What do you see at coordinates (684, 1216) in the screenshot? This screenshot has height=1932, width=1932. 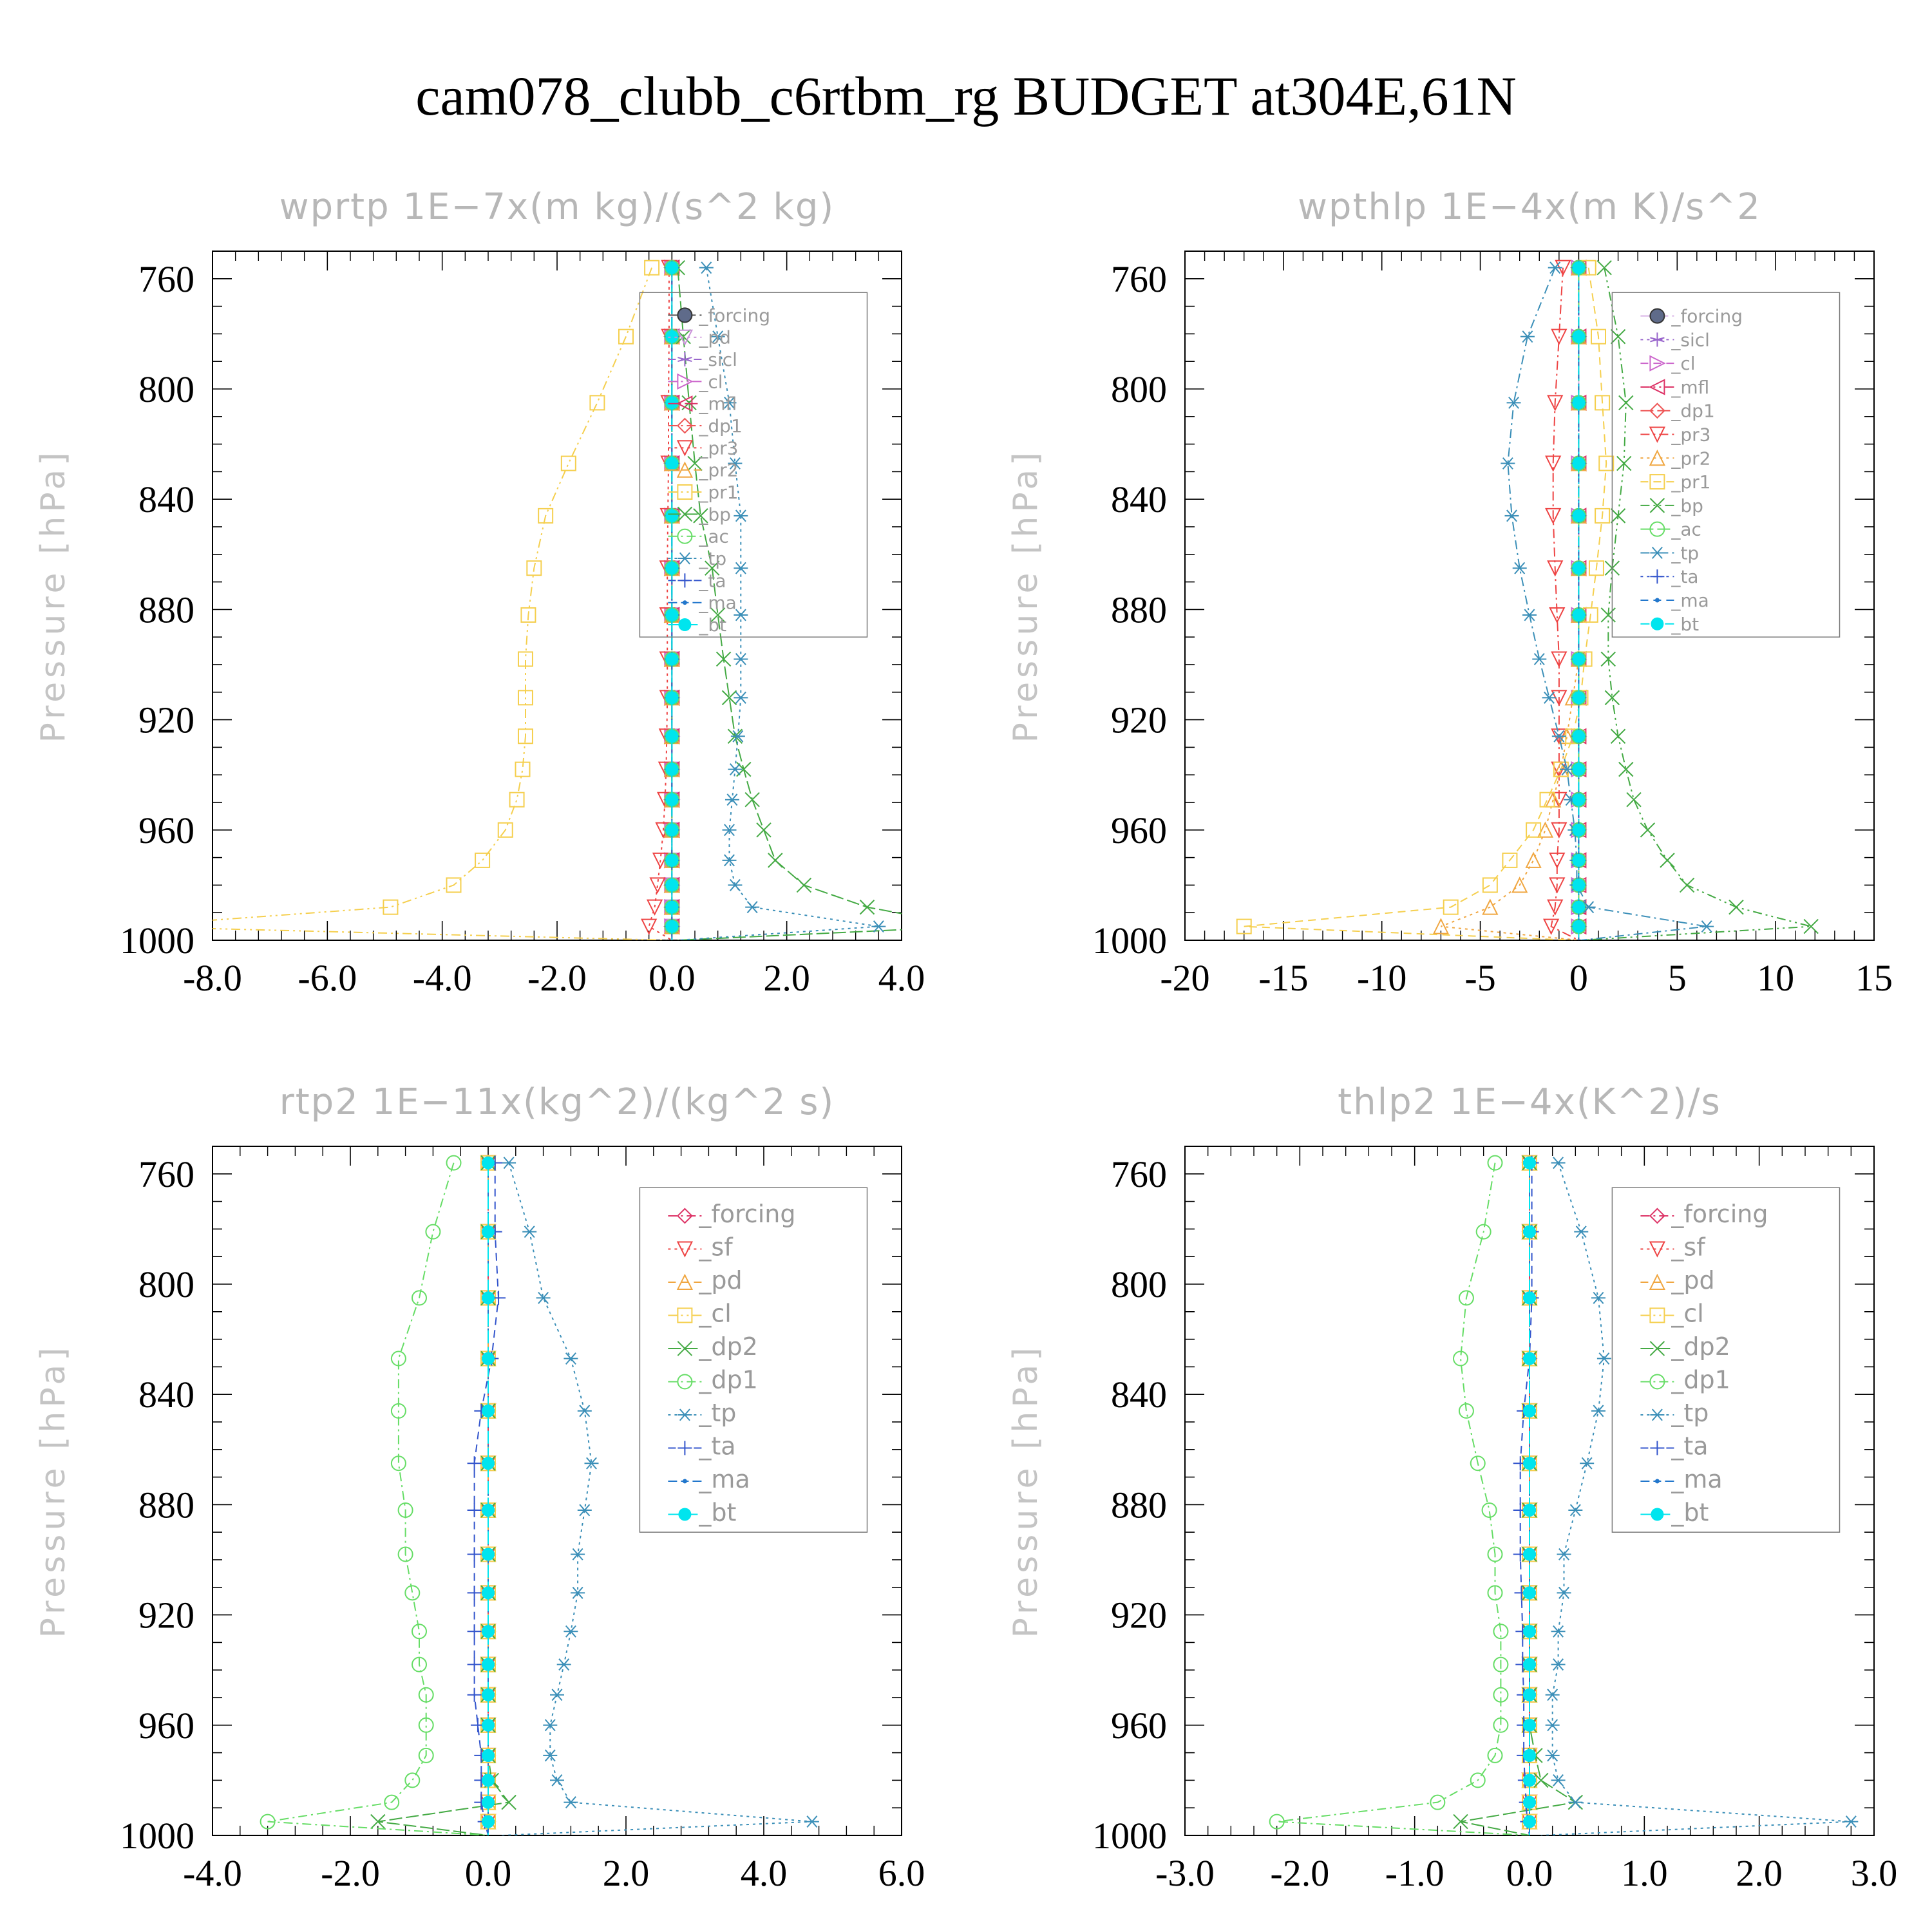 I see `legend-marker-forcing` at bounding box center [684, 1216].